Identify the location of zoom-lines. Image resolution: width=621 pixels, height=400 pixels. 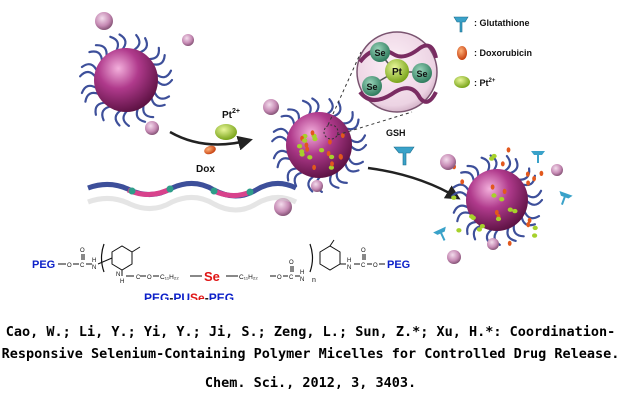
(368, 95).